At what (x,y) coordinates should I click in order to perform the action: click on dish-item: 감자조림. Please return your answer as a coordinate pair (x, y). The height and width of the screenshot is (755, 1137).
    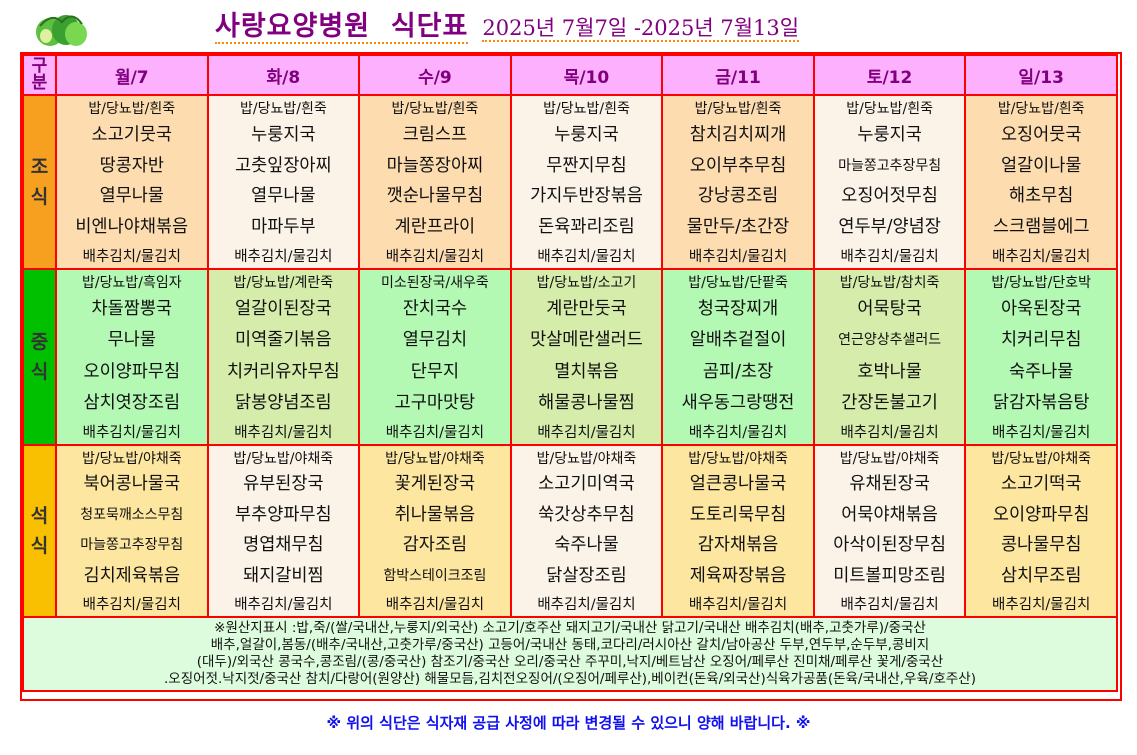
    Looking at the image, I should click on (435, 545).